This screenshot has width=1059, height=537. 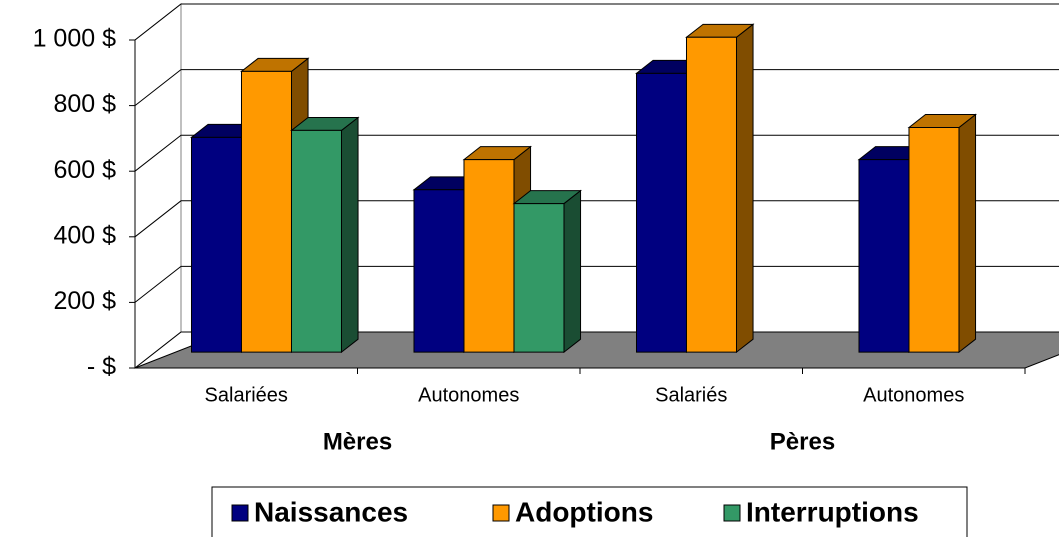 I want to click on y-tick-label: 400 $, so click(x=84, y=235).